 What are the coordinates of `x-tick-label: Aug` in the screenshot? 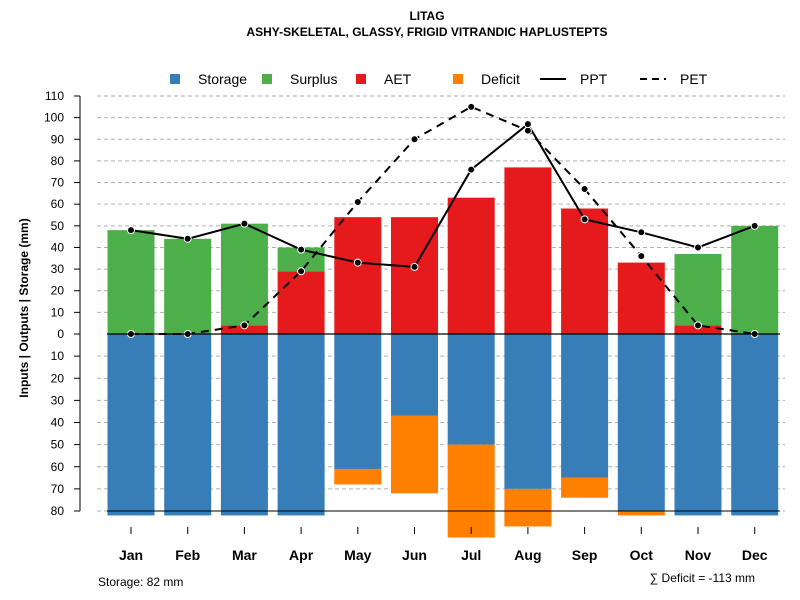 It's located at (527, 555).